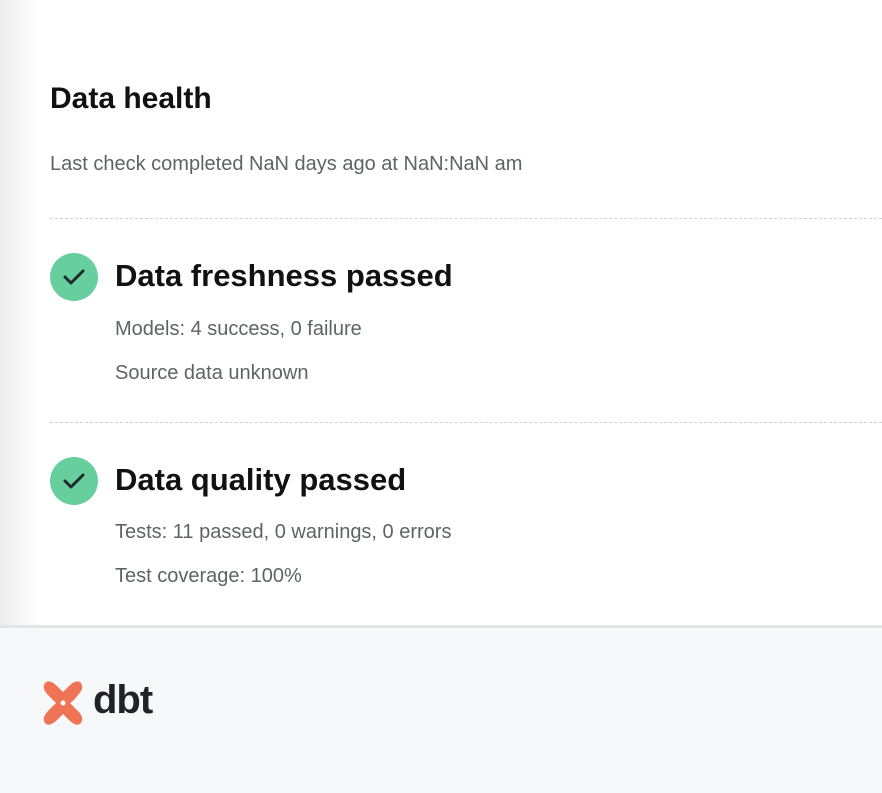 Image resolution: width=882 pixels, height=793 pixels. Describe the element at coordinates (123, 700) in the screenshot. I see `dbt-logo-text: dbt` at that location.